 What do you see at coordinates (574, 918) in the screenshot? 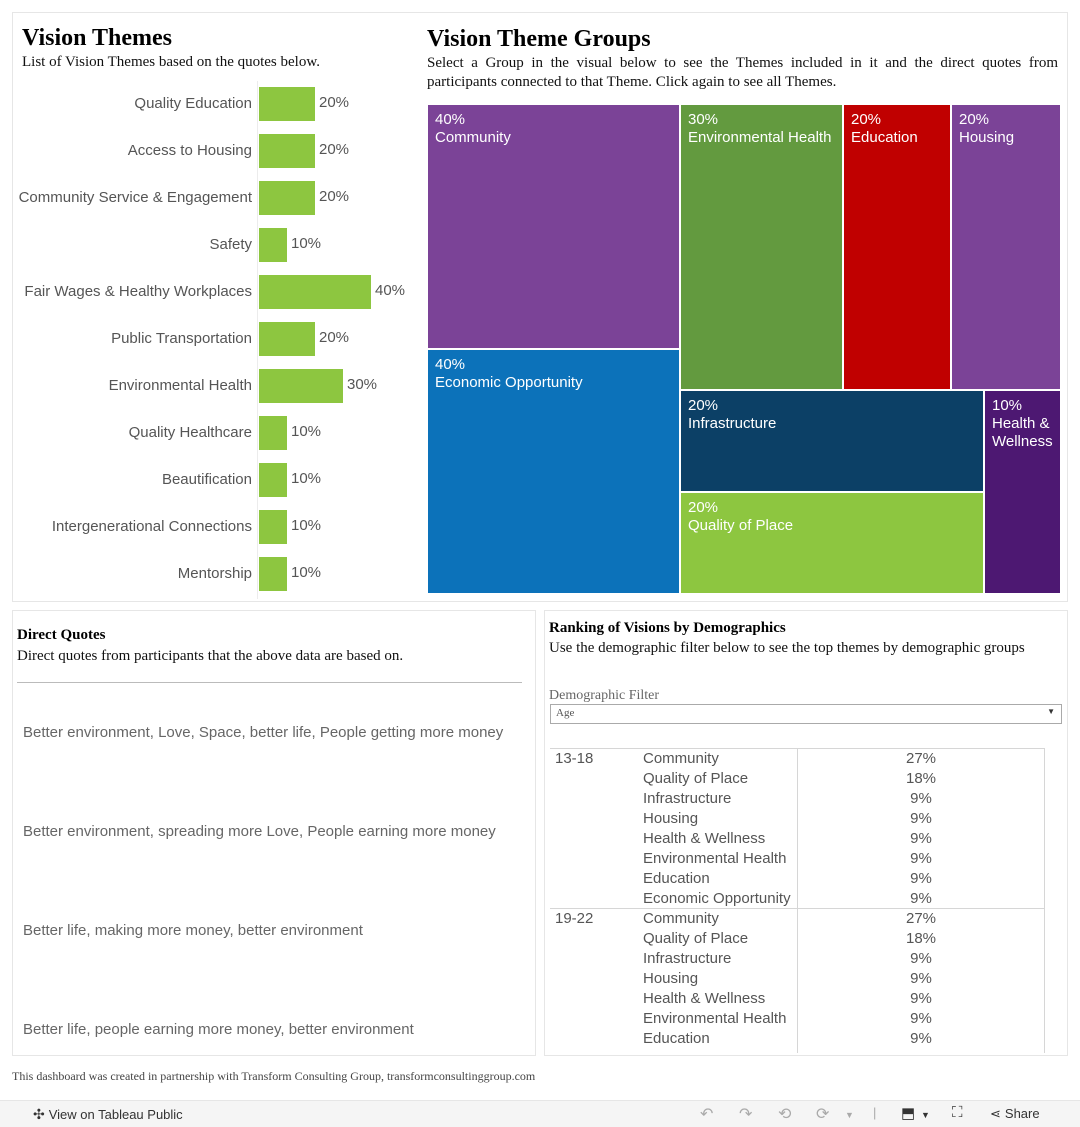
I see `demographic-group-label: 19-22` at bounding box center [574, 918].